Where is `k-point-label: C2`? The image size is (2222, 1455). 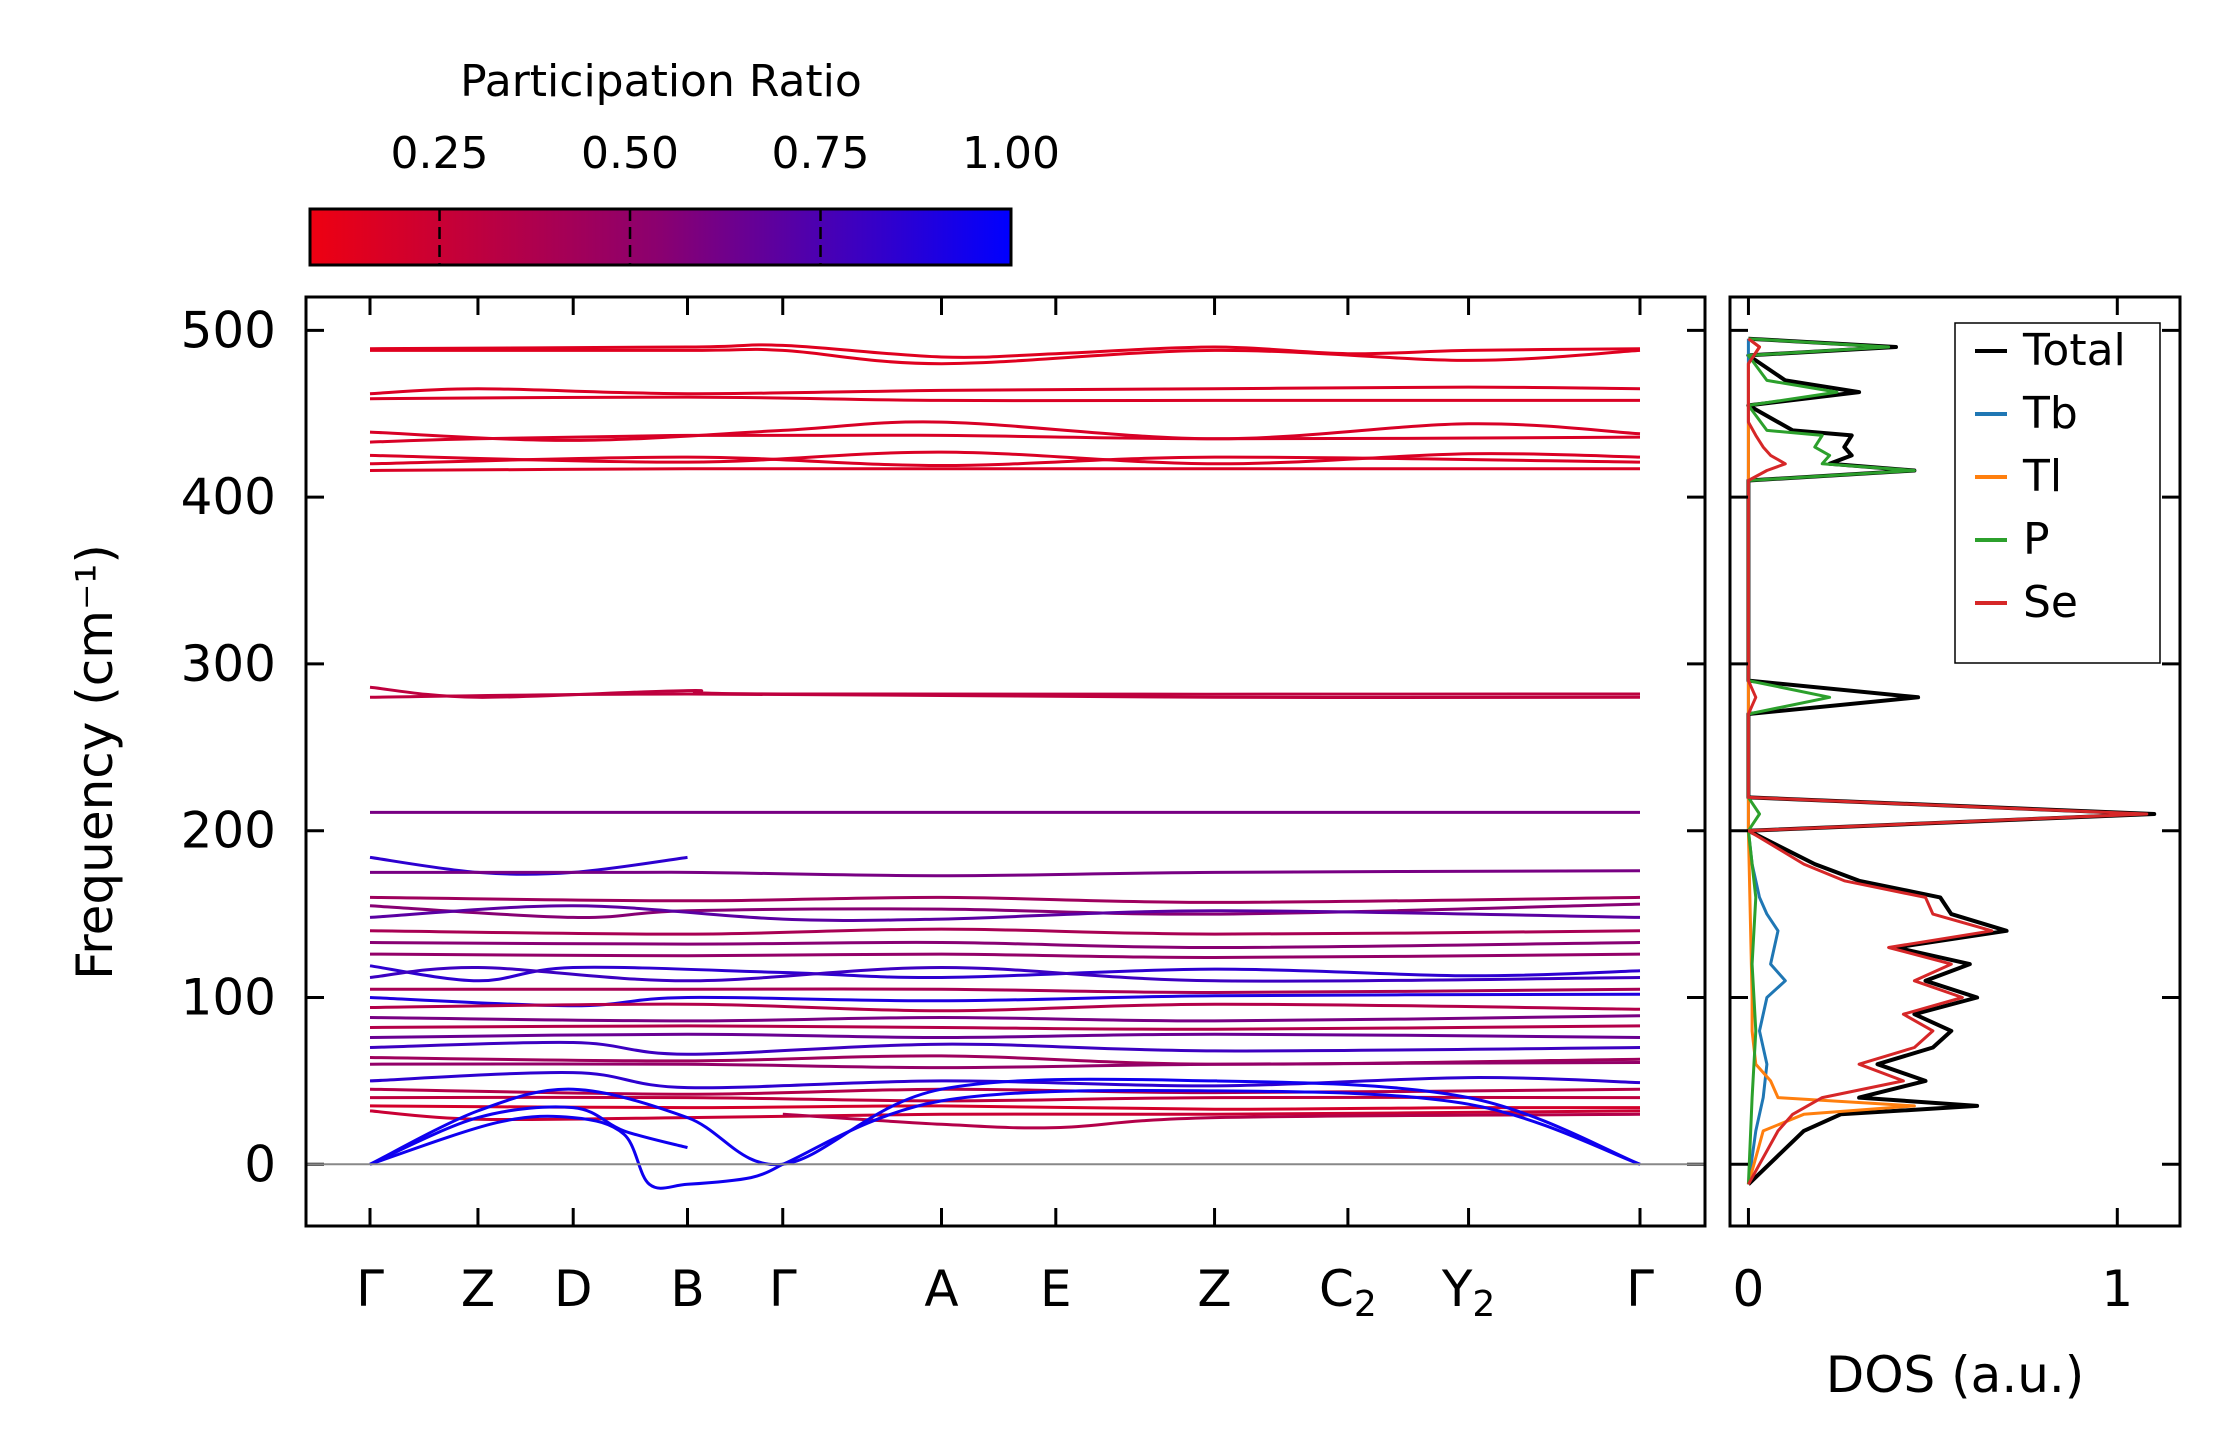 k-point-label: C2 is located at coordinates (1348, 1292).